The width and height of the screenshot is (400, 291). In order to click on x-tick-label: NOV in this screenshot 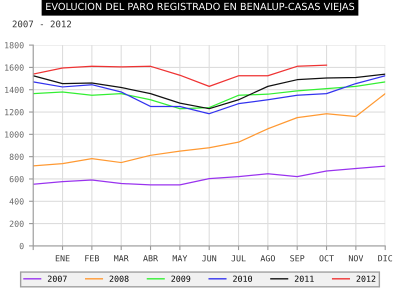, I will do `click(356, 258)`.